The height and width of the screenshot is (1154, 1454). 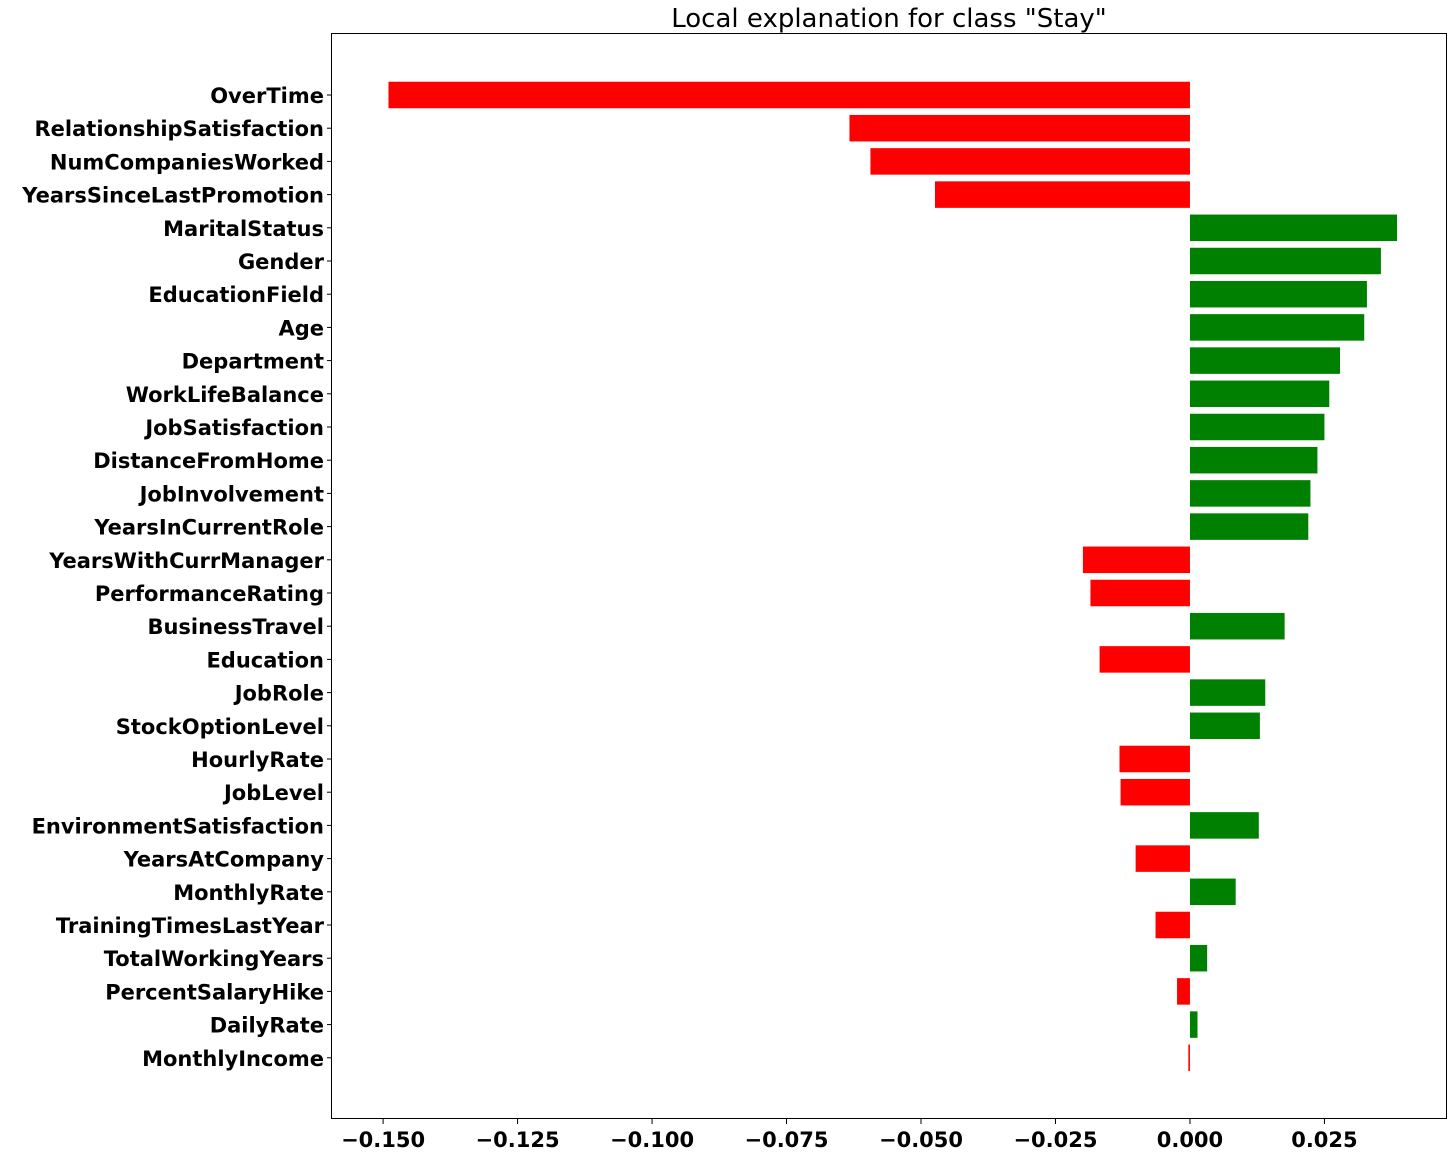 I want to click on y-tick-label: Gender, so click(x=281, y=262).